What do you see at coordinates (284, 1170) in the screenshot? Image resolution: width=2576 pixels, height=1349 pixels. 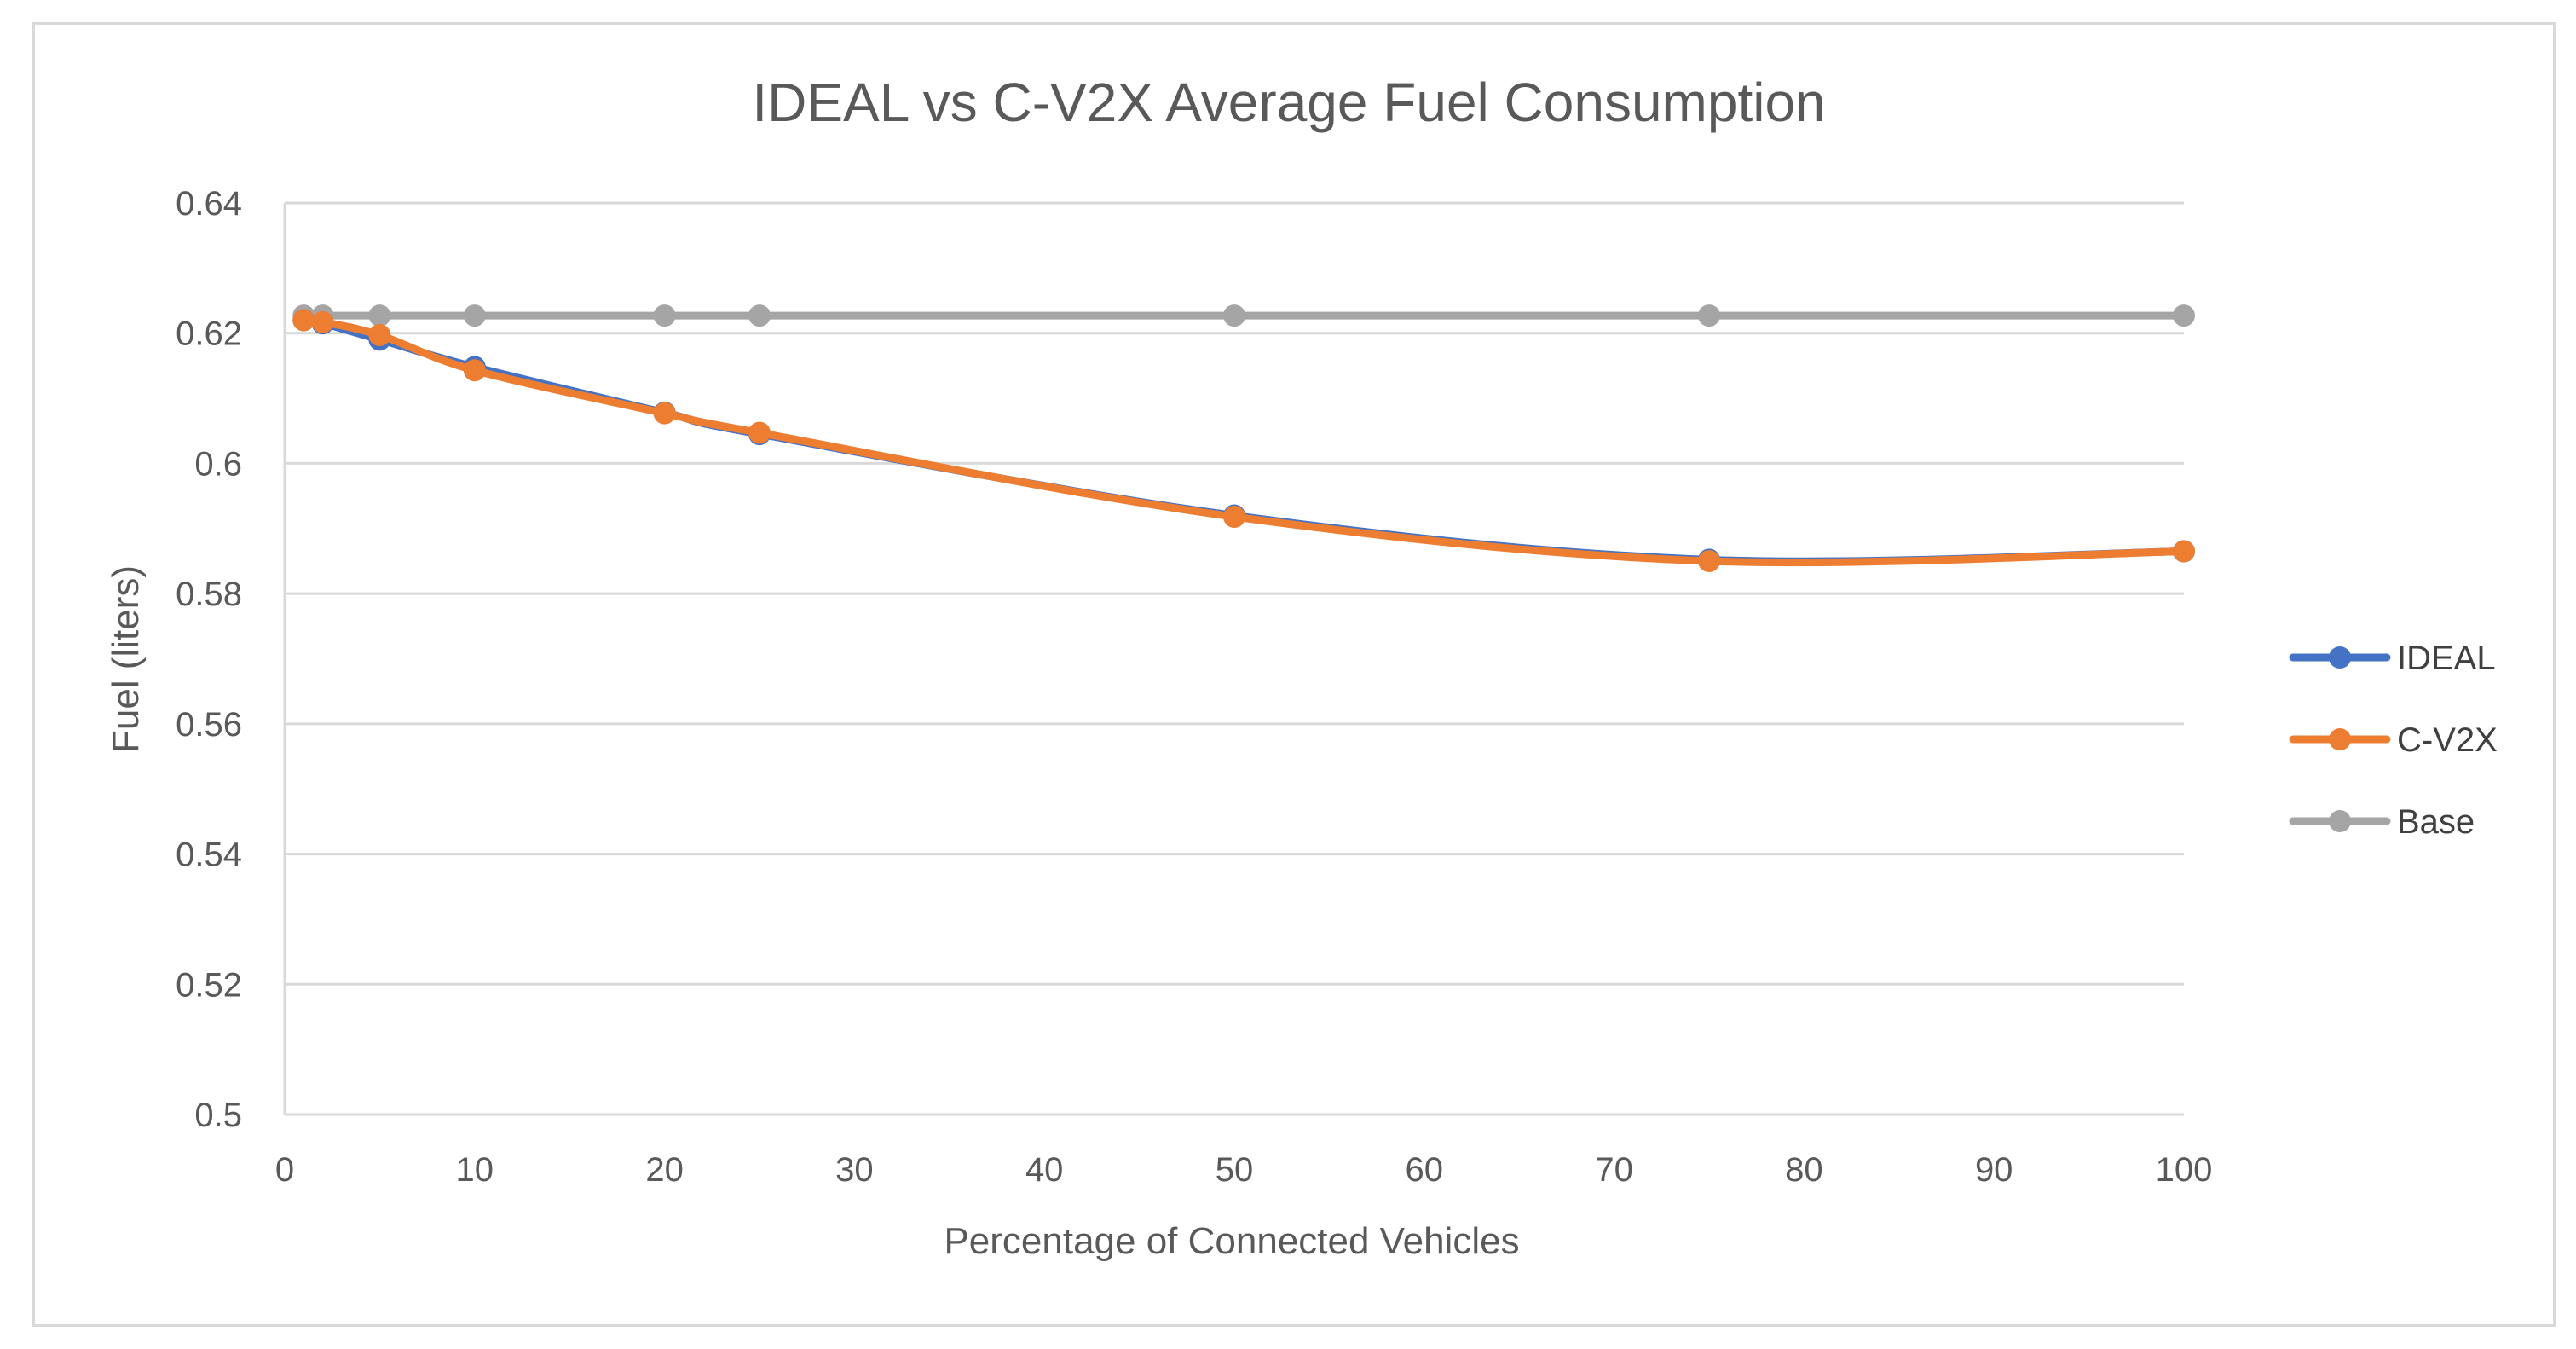 I see `x-tick-label: 0` at bounding box center [284, 1170].